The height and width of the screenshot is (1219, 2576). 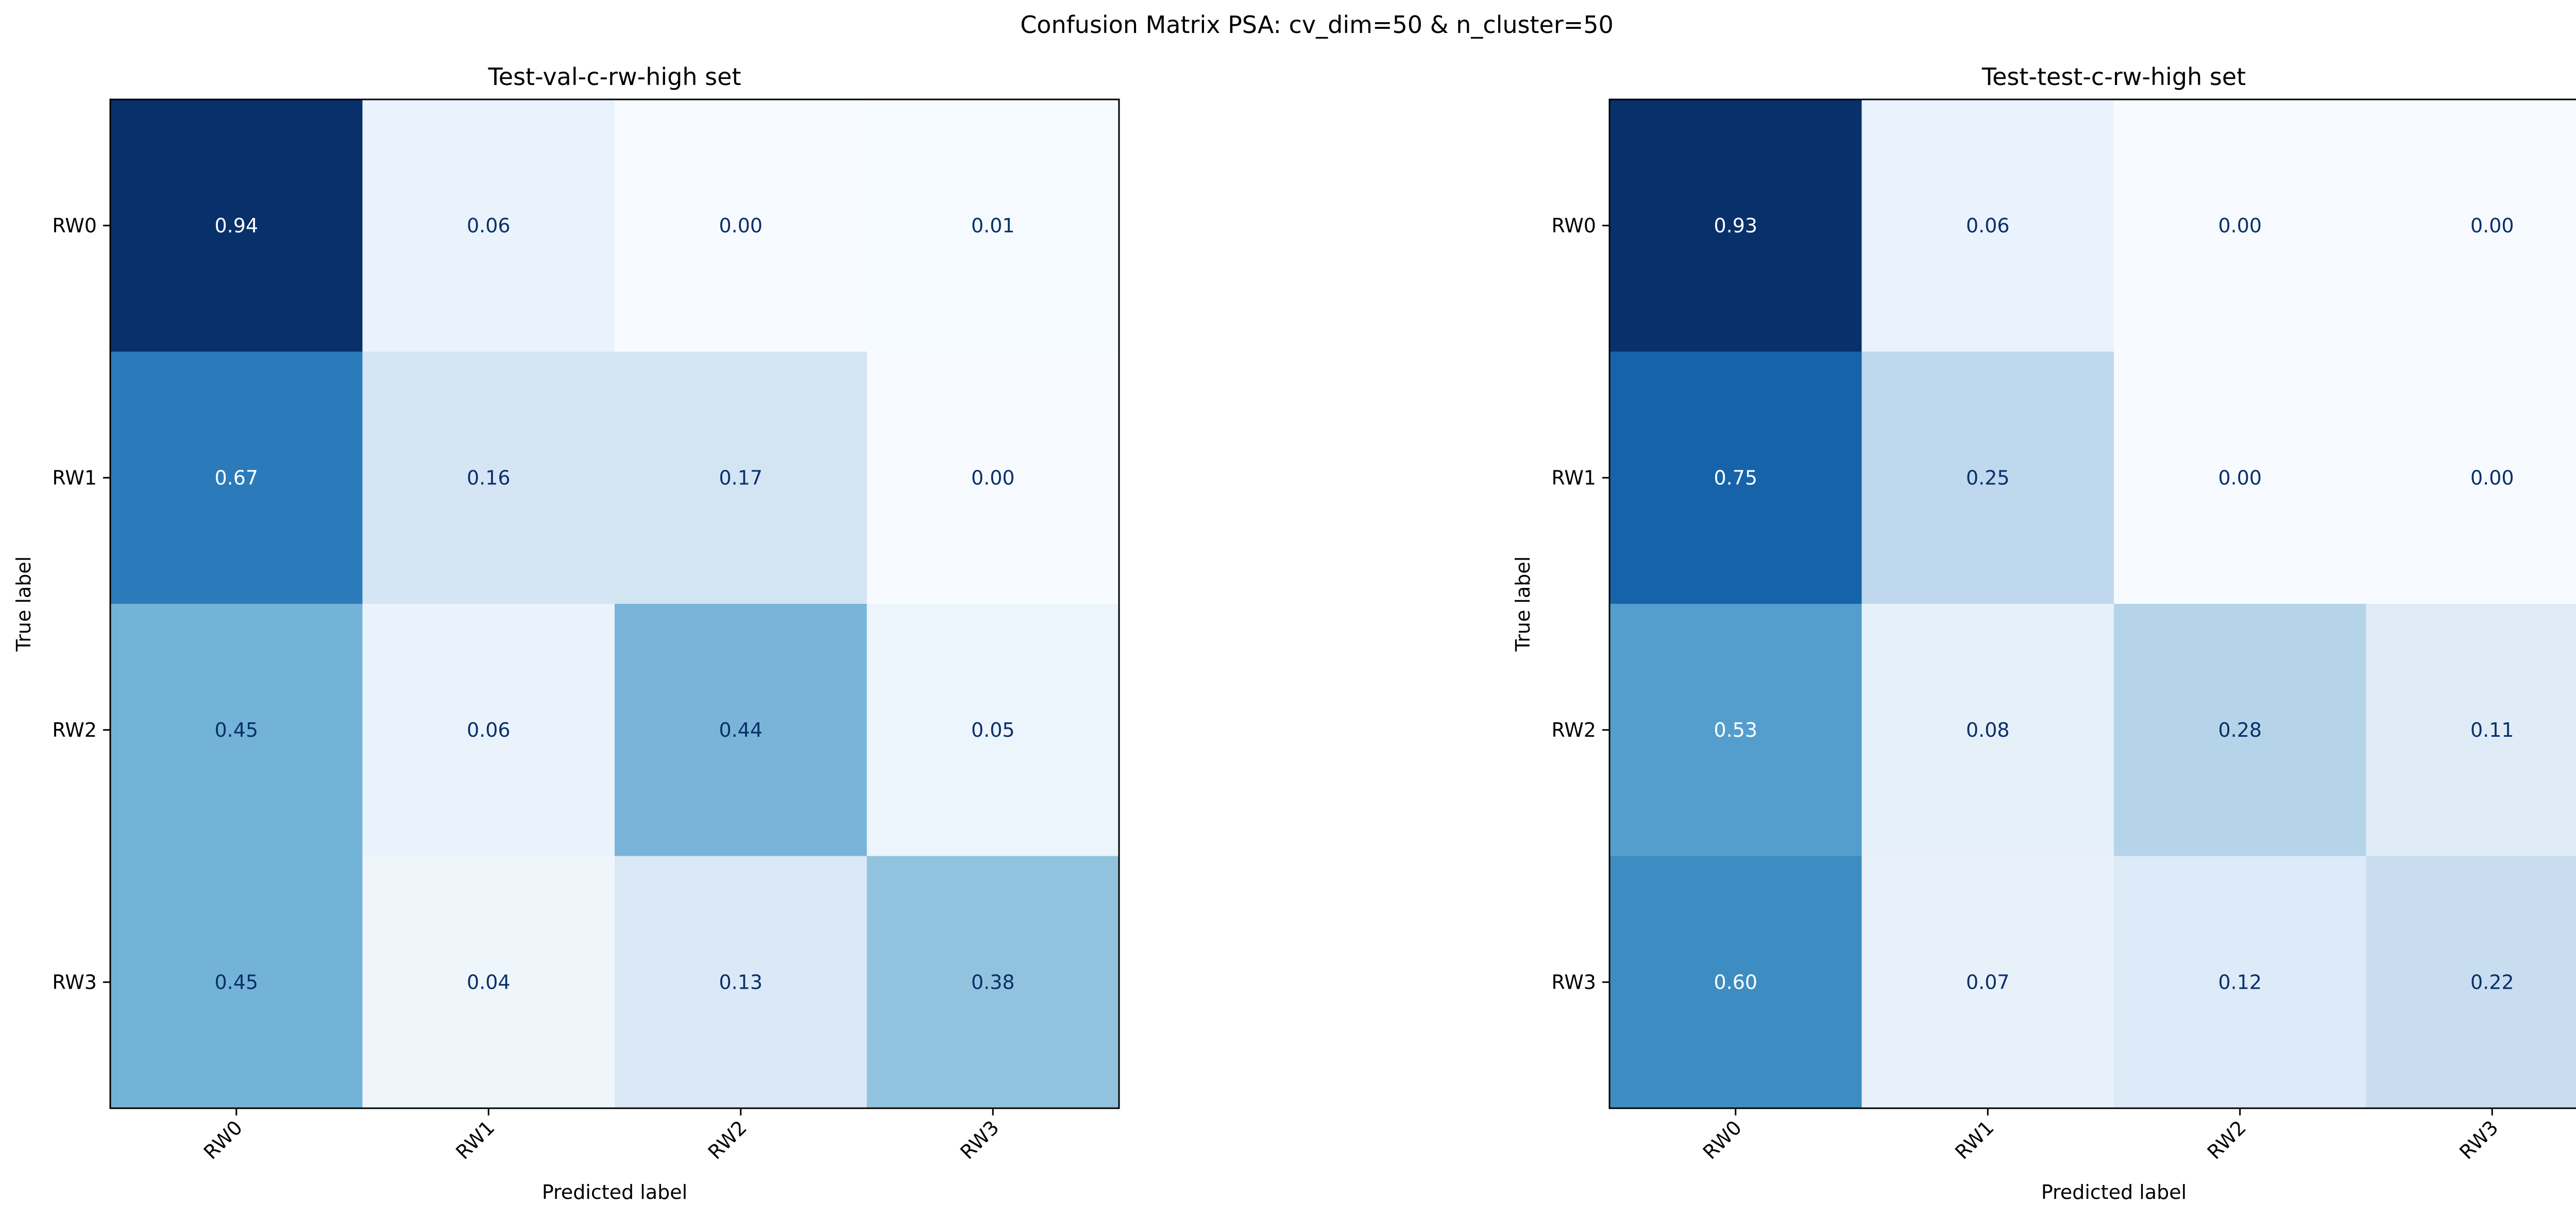 I want to click on cell-value-label: 0.05, so click(x=993, y=730).